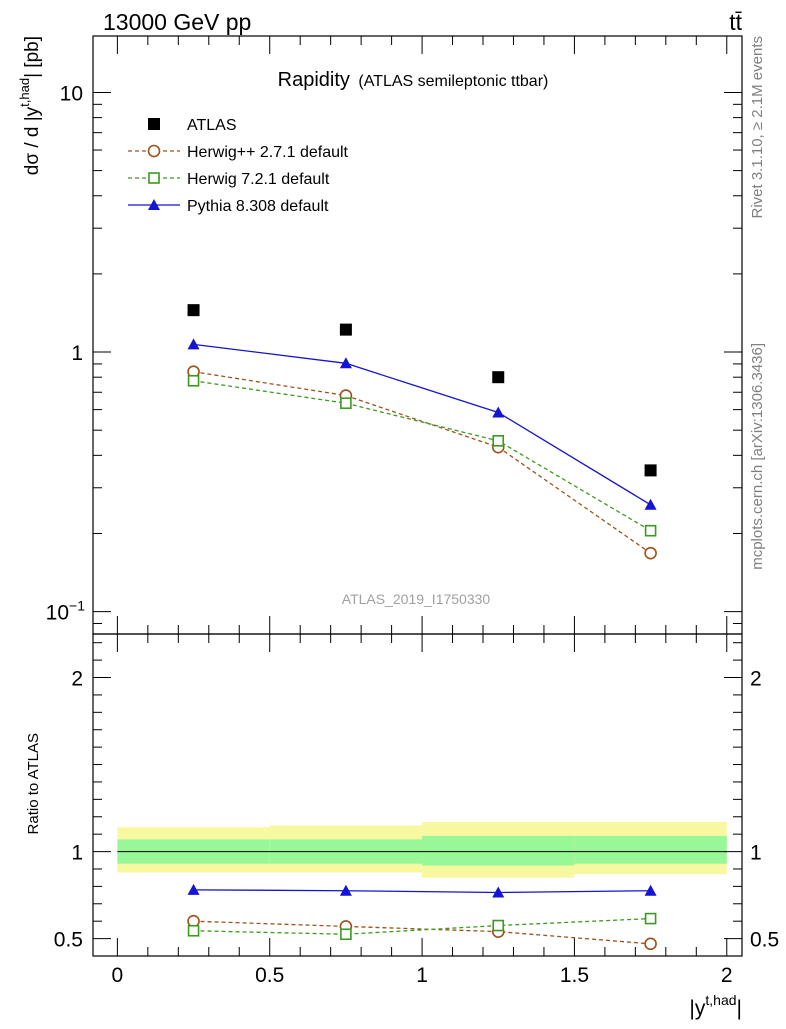 The width and height of the screenshot is (786, 1029). What do you see at coordinates (650, 944) in the screenshot?
I see `ratio-point-herwig-2-7-1-default` at bounding box center [650, 944].